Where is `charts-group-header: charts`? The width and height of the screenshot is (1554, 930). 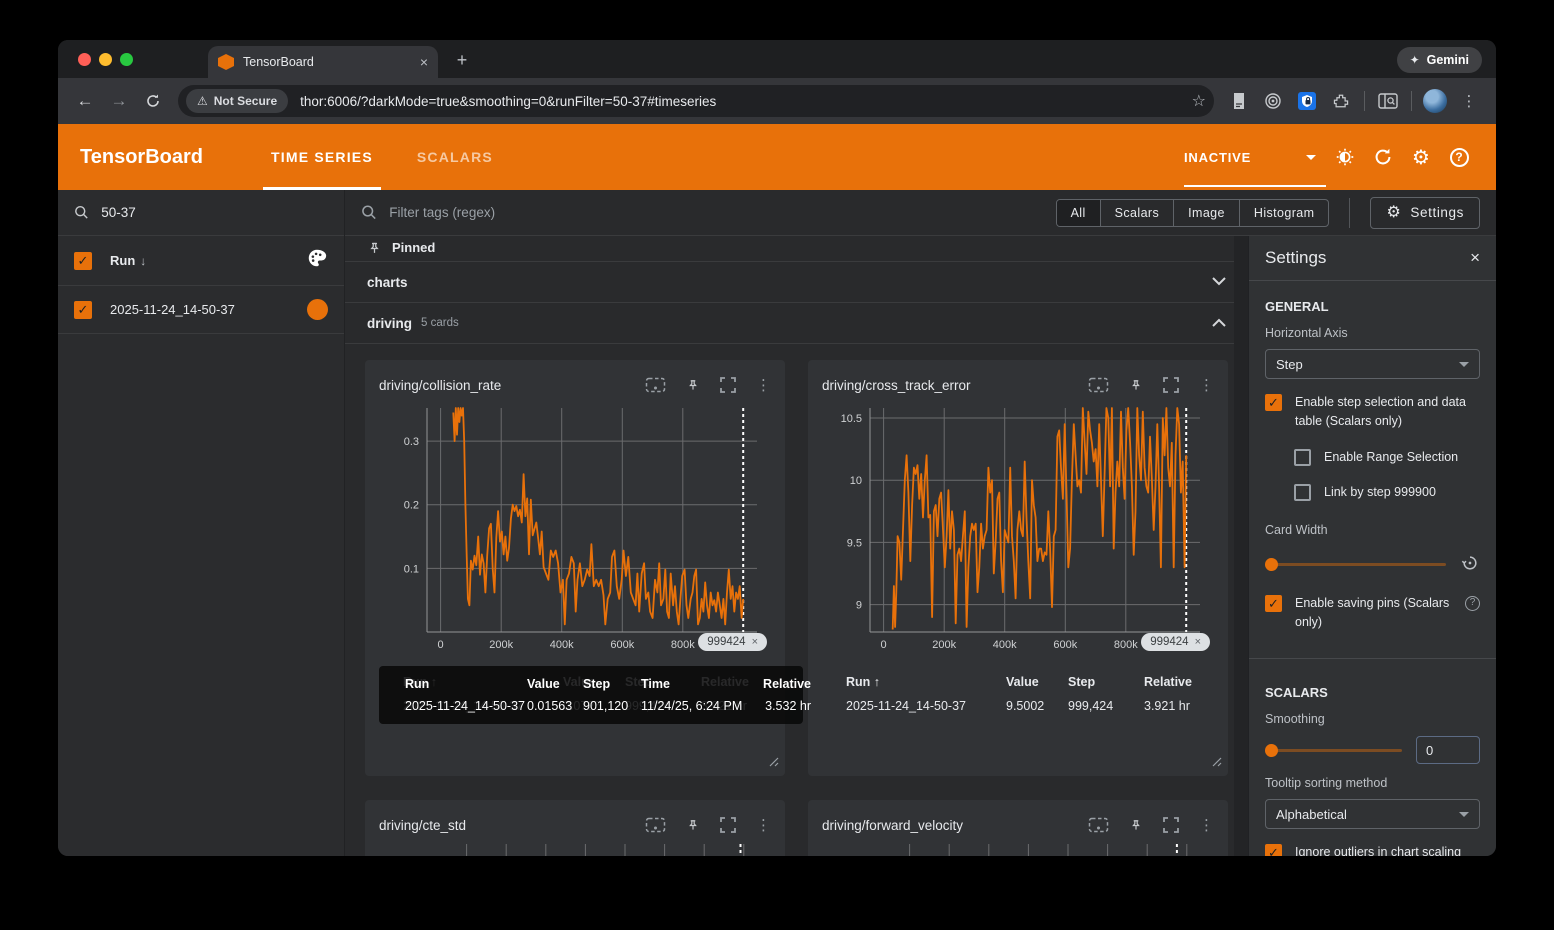
charts-group-header: charts is located at coordinates (796, 282).